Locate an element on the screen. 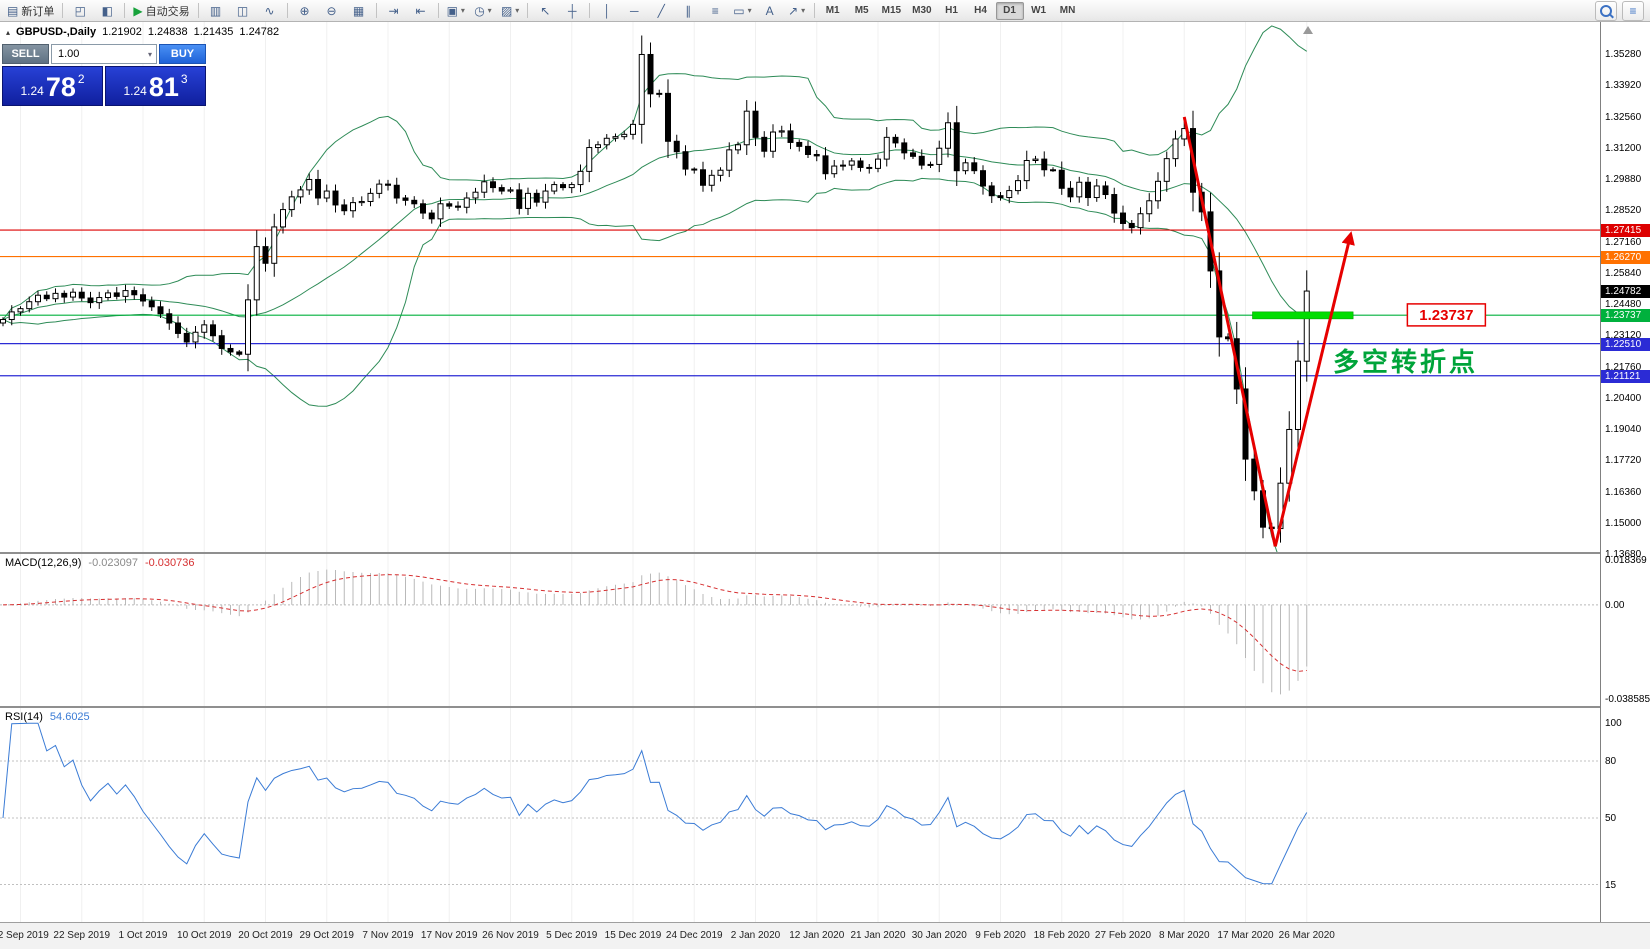 The image size is (1650, 949). autotrading-button: ▶ 自动交易 is located at coordinates (161, 11).